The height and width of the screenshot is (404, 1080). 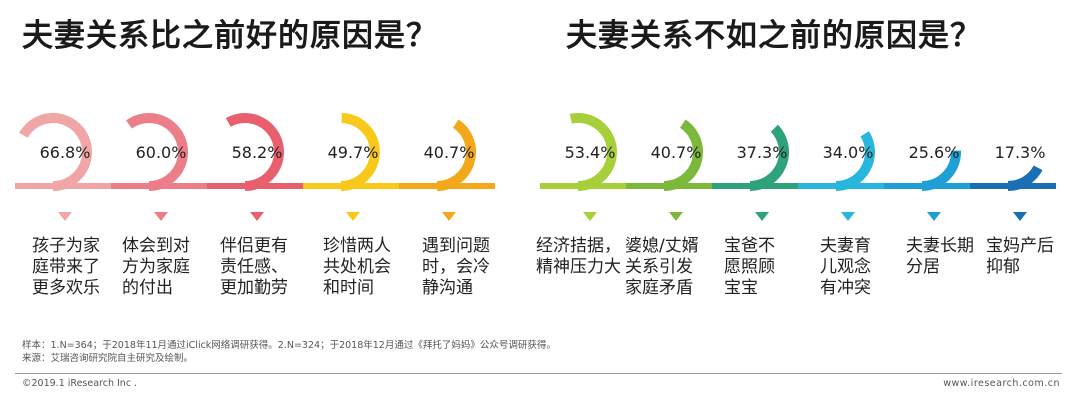 What do you see at coordinates (590, 152) in the screenshot?
I see `value-label: 53.4%` at bounding box center [590, 152].